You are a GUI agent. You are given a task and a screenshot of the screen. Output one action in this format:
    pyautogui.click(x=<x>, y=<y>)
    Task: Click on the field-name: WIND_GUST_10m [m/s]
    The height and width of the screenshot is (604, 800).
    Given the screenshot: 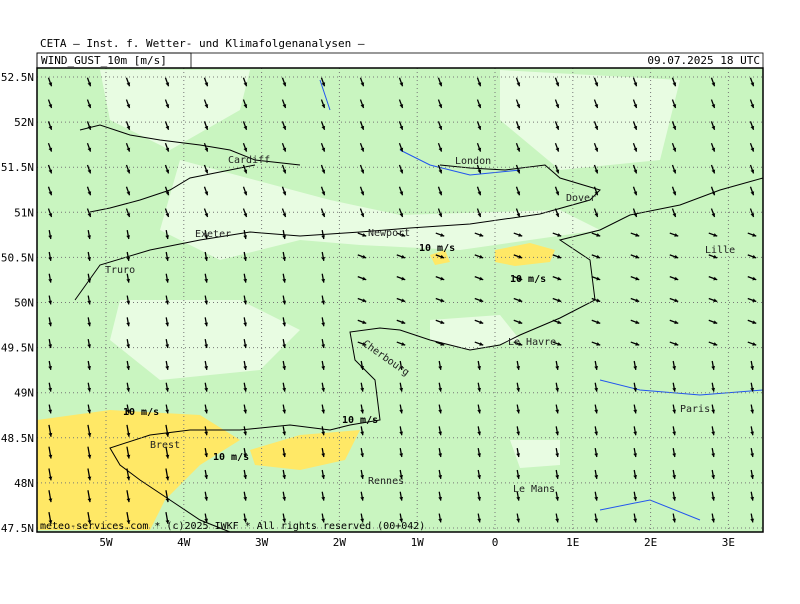 What is the action you would take?
    pyautogui.click(x=104, y=60)
    